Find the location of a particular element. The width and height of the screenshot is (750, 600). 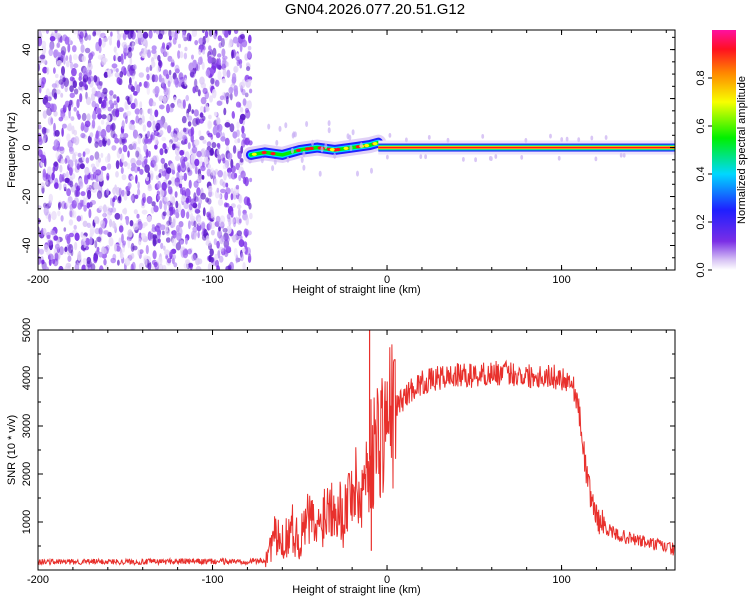

colorbar-tick-label: 0.4 is located at coordinates (701, 173).